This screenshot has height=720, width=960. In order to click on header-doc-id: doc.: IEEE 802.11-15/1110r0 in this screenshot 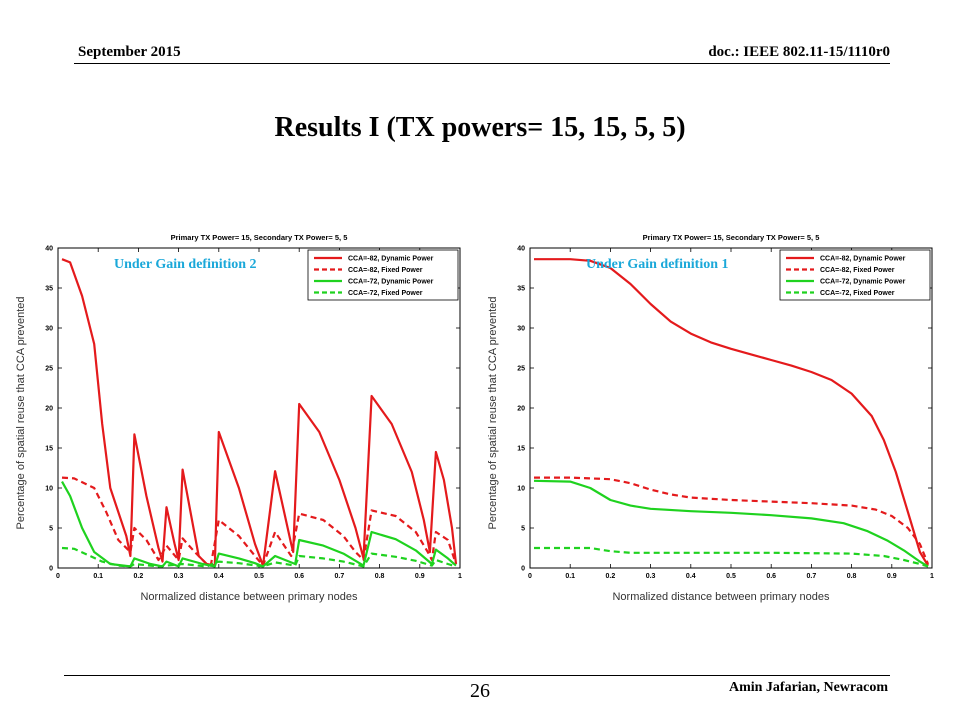, I will do `click(799, 52)`.